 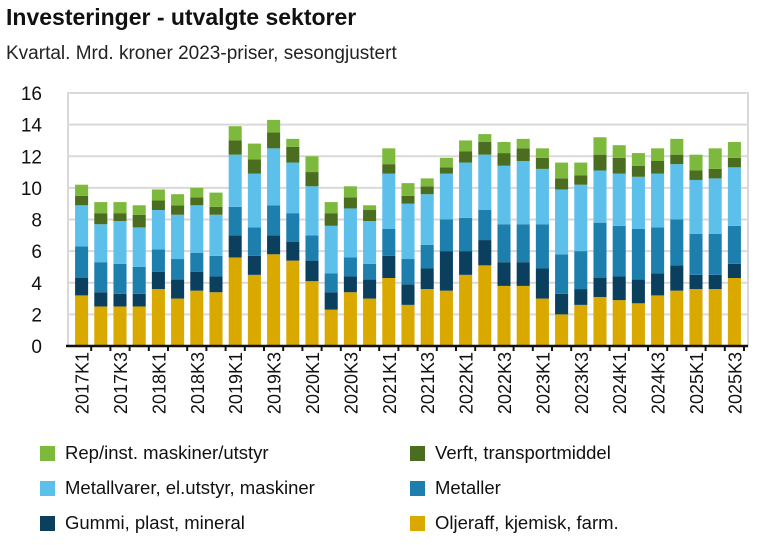 I want to click on x-tick-label: 2022K1, so click(x=467, y=383).